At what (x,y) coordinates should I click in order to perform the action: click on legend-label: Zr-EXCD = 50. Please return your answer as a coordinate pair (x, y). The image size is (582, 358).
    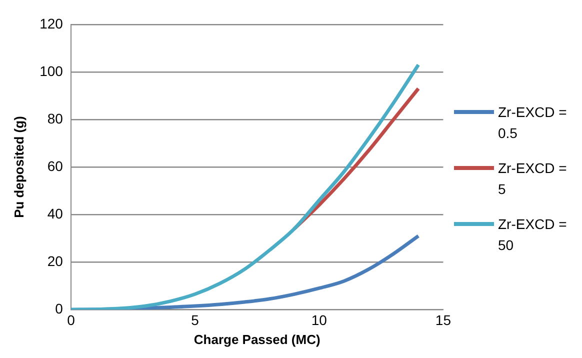
    Looking at the image, I should click on (533, 235).